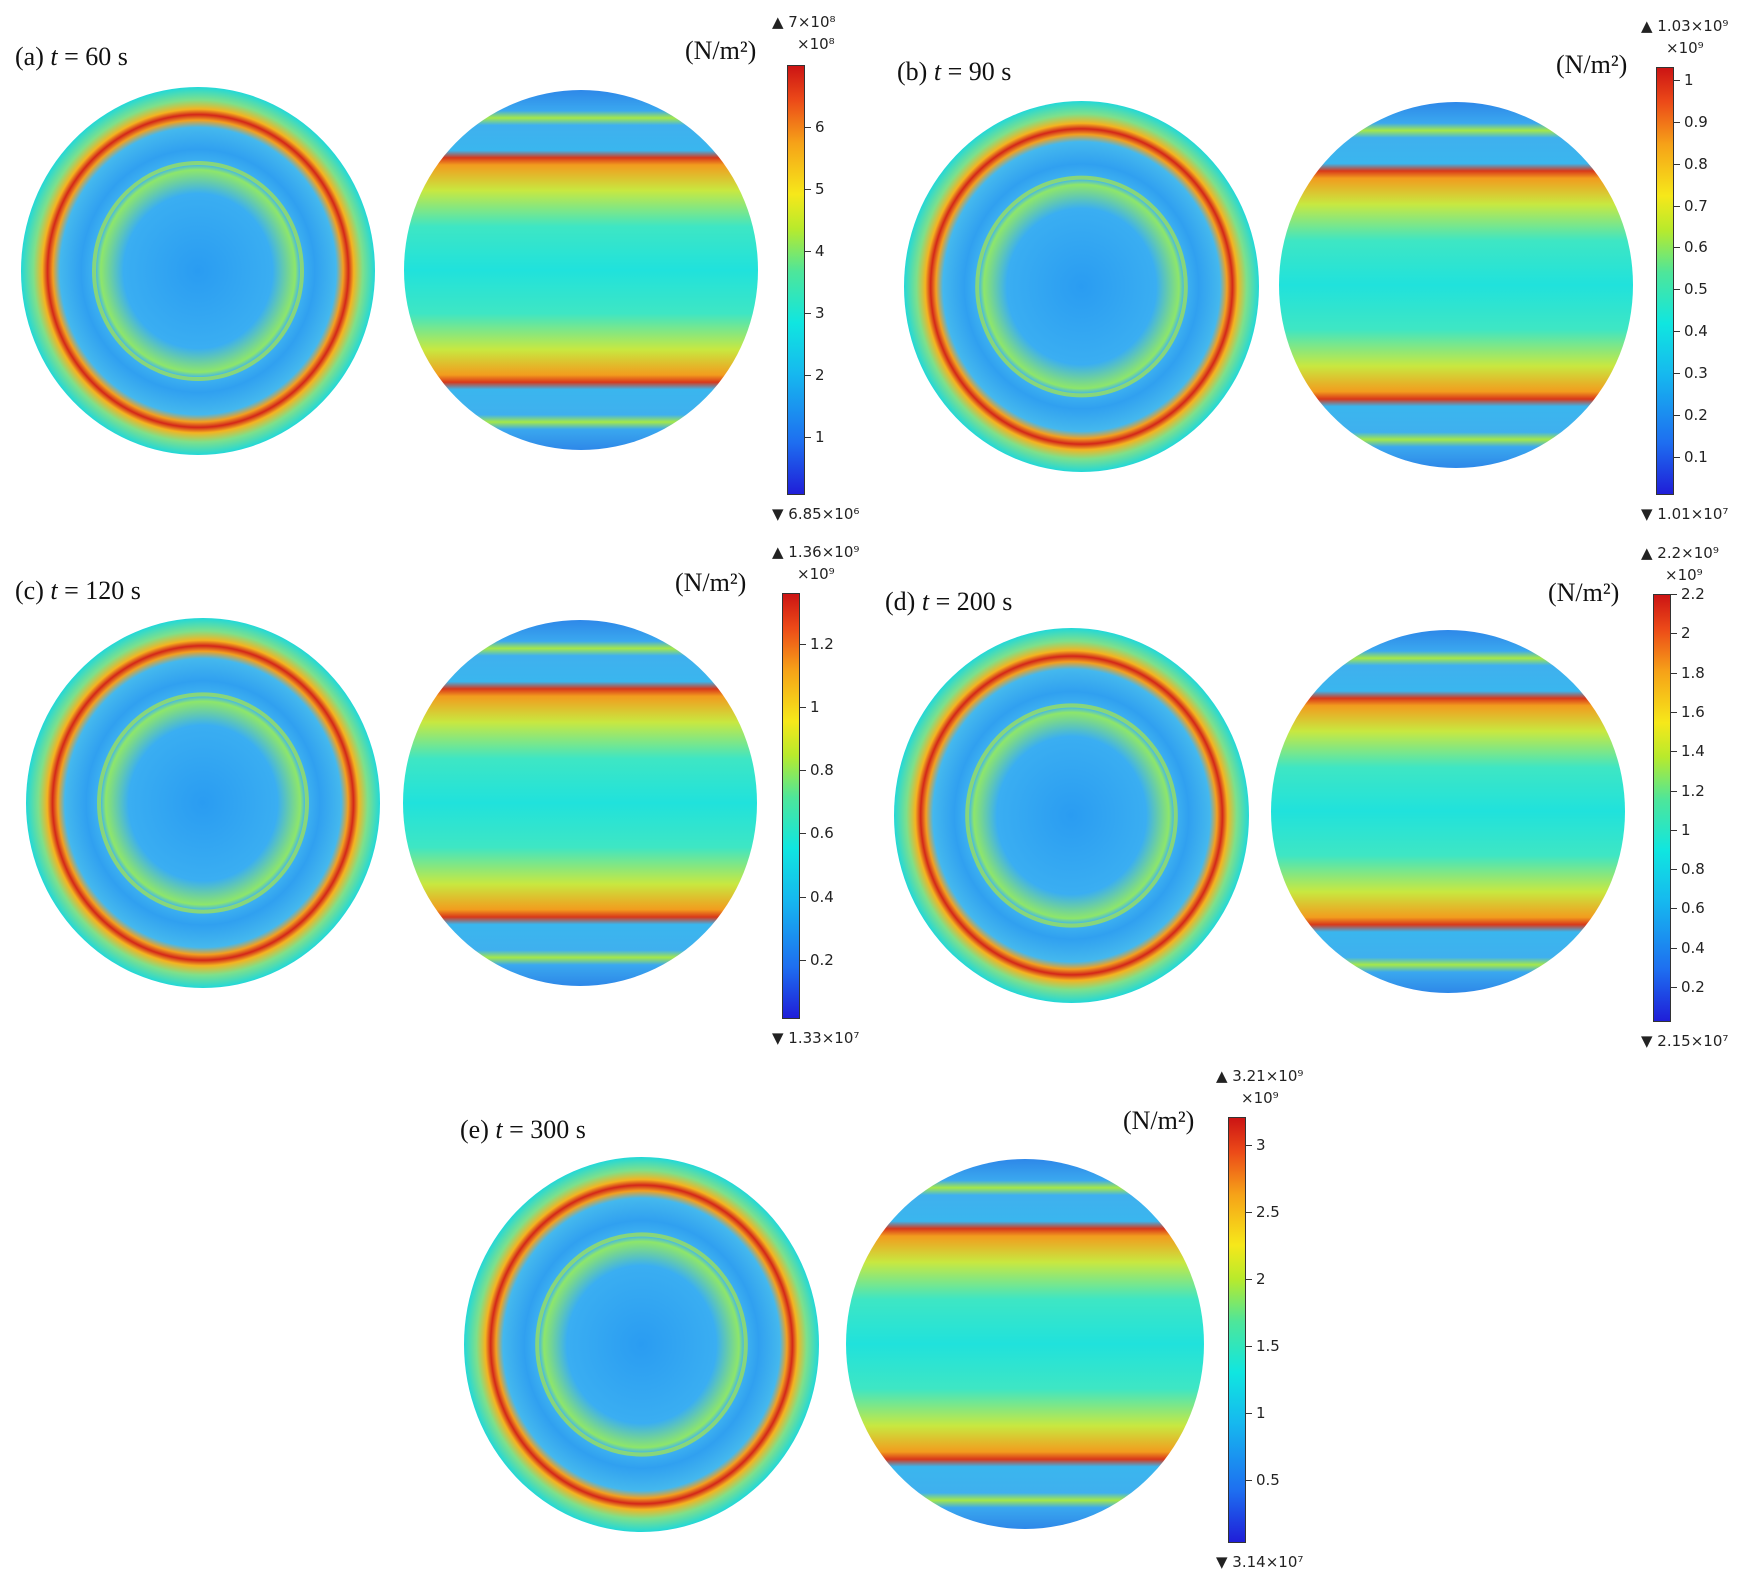  I want to click on panel-c-colorbar-exponent: ×10⁹, so click(816, 574).